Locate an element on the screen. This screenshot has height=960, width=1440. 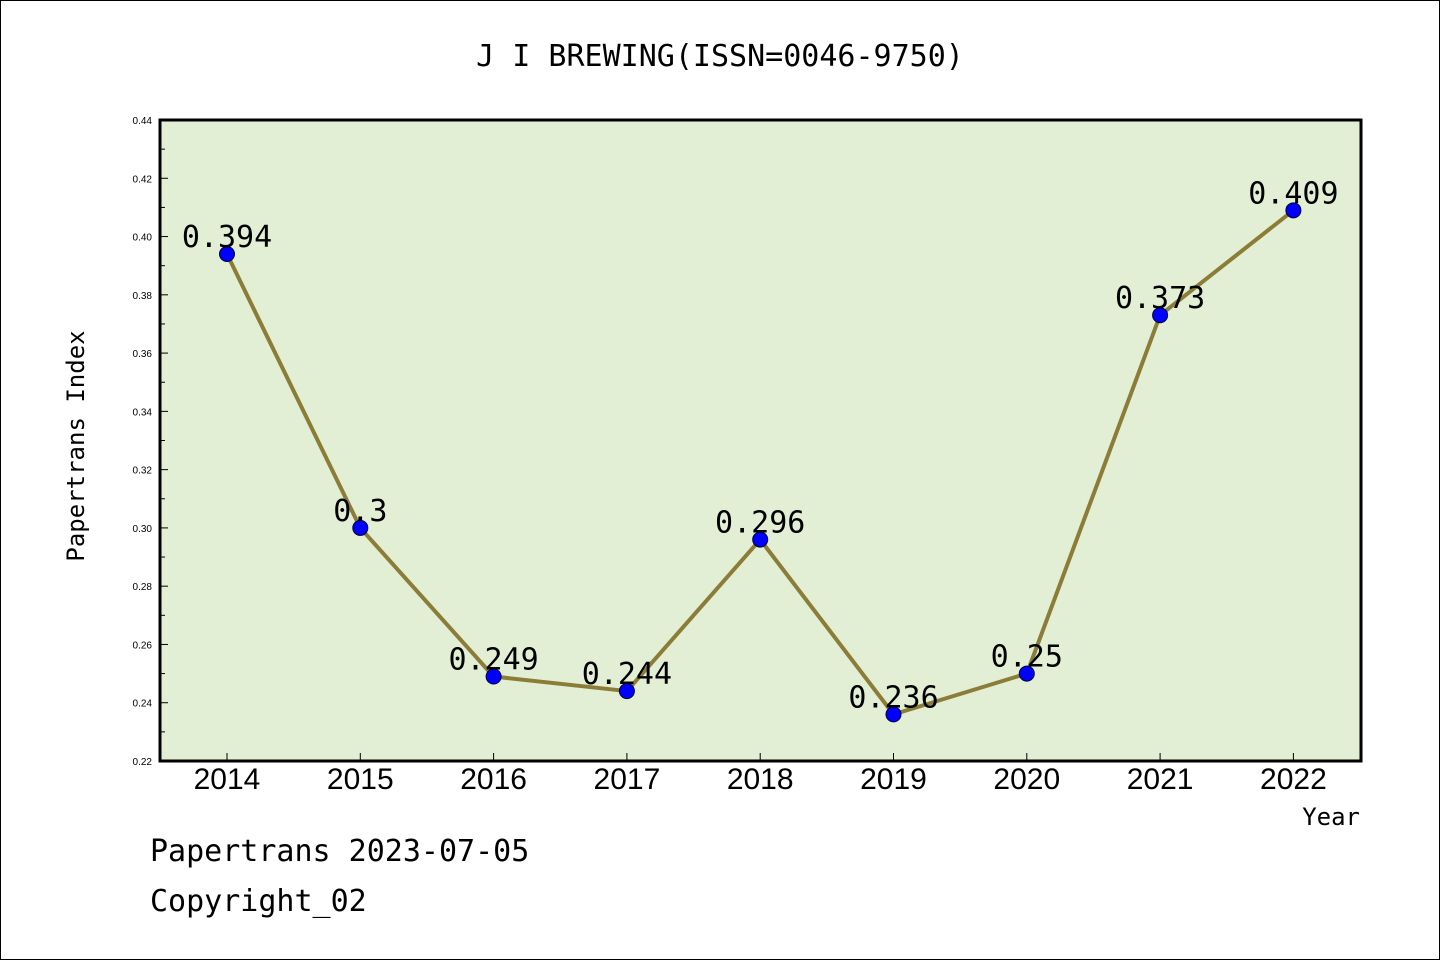
x-tick-label: 2014 is located at coordinates (227, 779).